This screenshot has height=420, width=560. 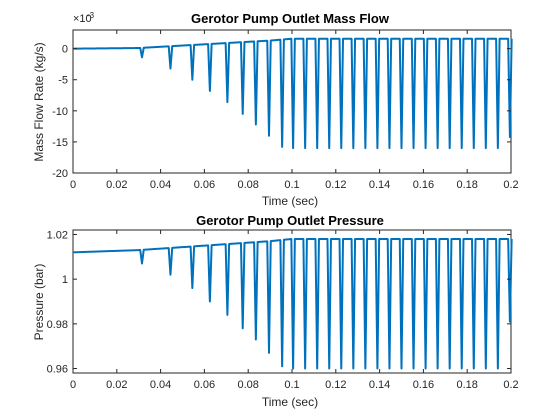 I want to click on y-axis-label: Mass Flow Rate (kg/s), so click(x=39, y=101).